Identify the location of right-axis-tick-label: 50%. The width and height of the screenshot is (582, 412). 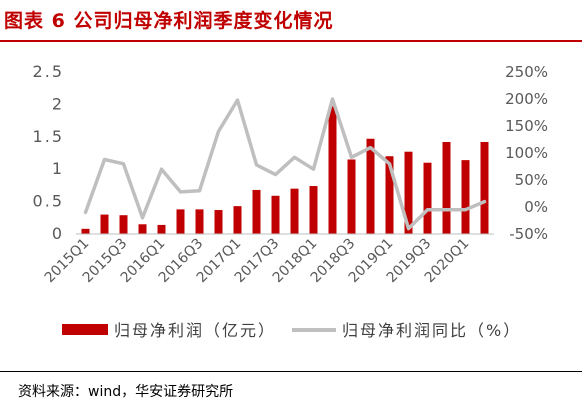
(531, 180).